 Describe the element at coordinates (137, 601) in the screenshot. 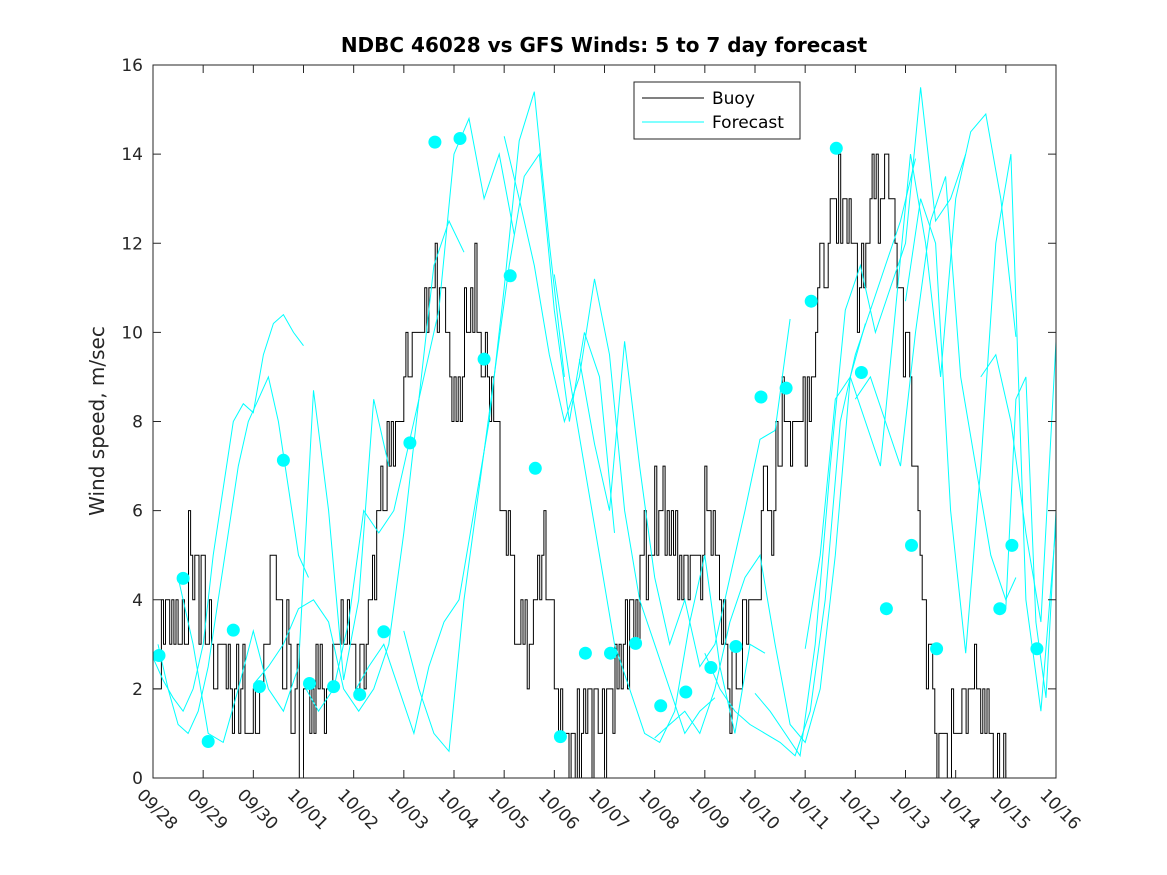

I see `y-tick-label: 4` at that location.